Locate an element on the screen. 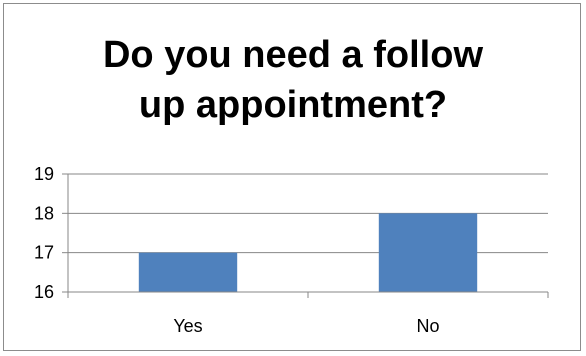 The height and width of the screenshot is (356, 586). bar-yes is located at coordinates (188, 272).